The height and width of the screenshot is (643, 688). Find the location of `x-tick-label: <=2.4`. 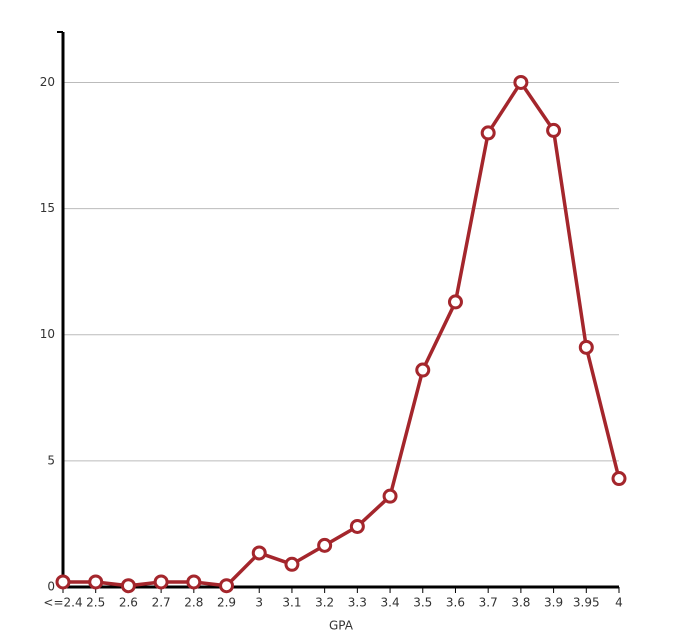

x-tick-label: <=2.4 is located at coordinates (62, 603).